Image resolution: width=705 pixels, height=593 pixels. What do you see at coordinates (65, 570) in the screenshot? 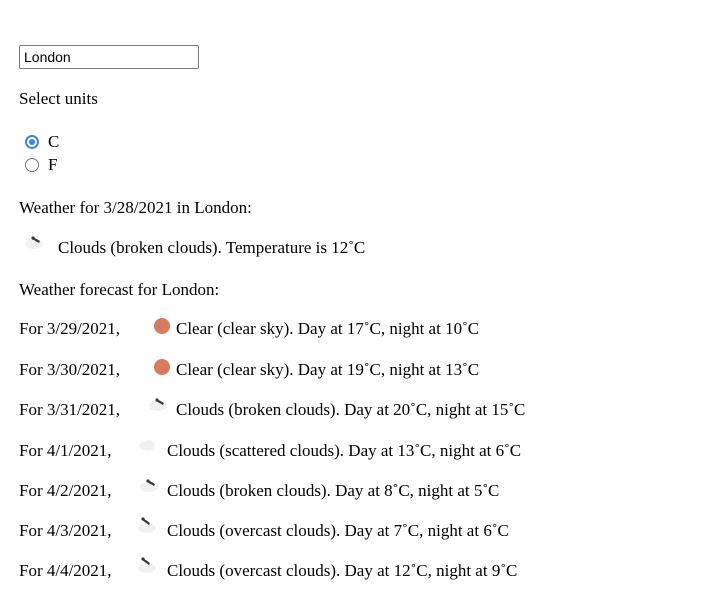
I see `forecast-date: For 4/4/2021,` at bounding box center [65, 570].